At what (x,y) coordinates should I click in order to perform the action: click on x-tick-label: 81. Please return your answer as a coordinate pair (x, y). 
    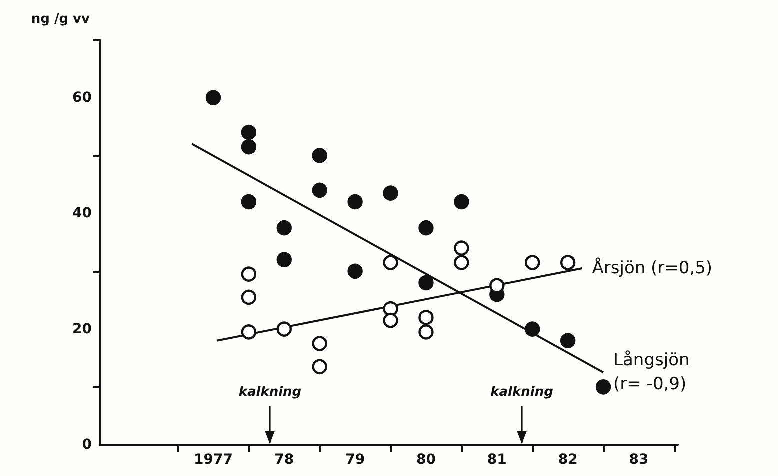
    Looking at the image, I should click on (497, 460).